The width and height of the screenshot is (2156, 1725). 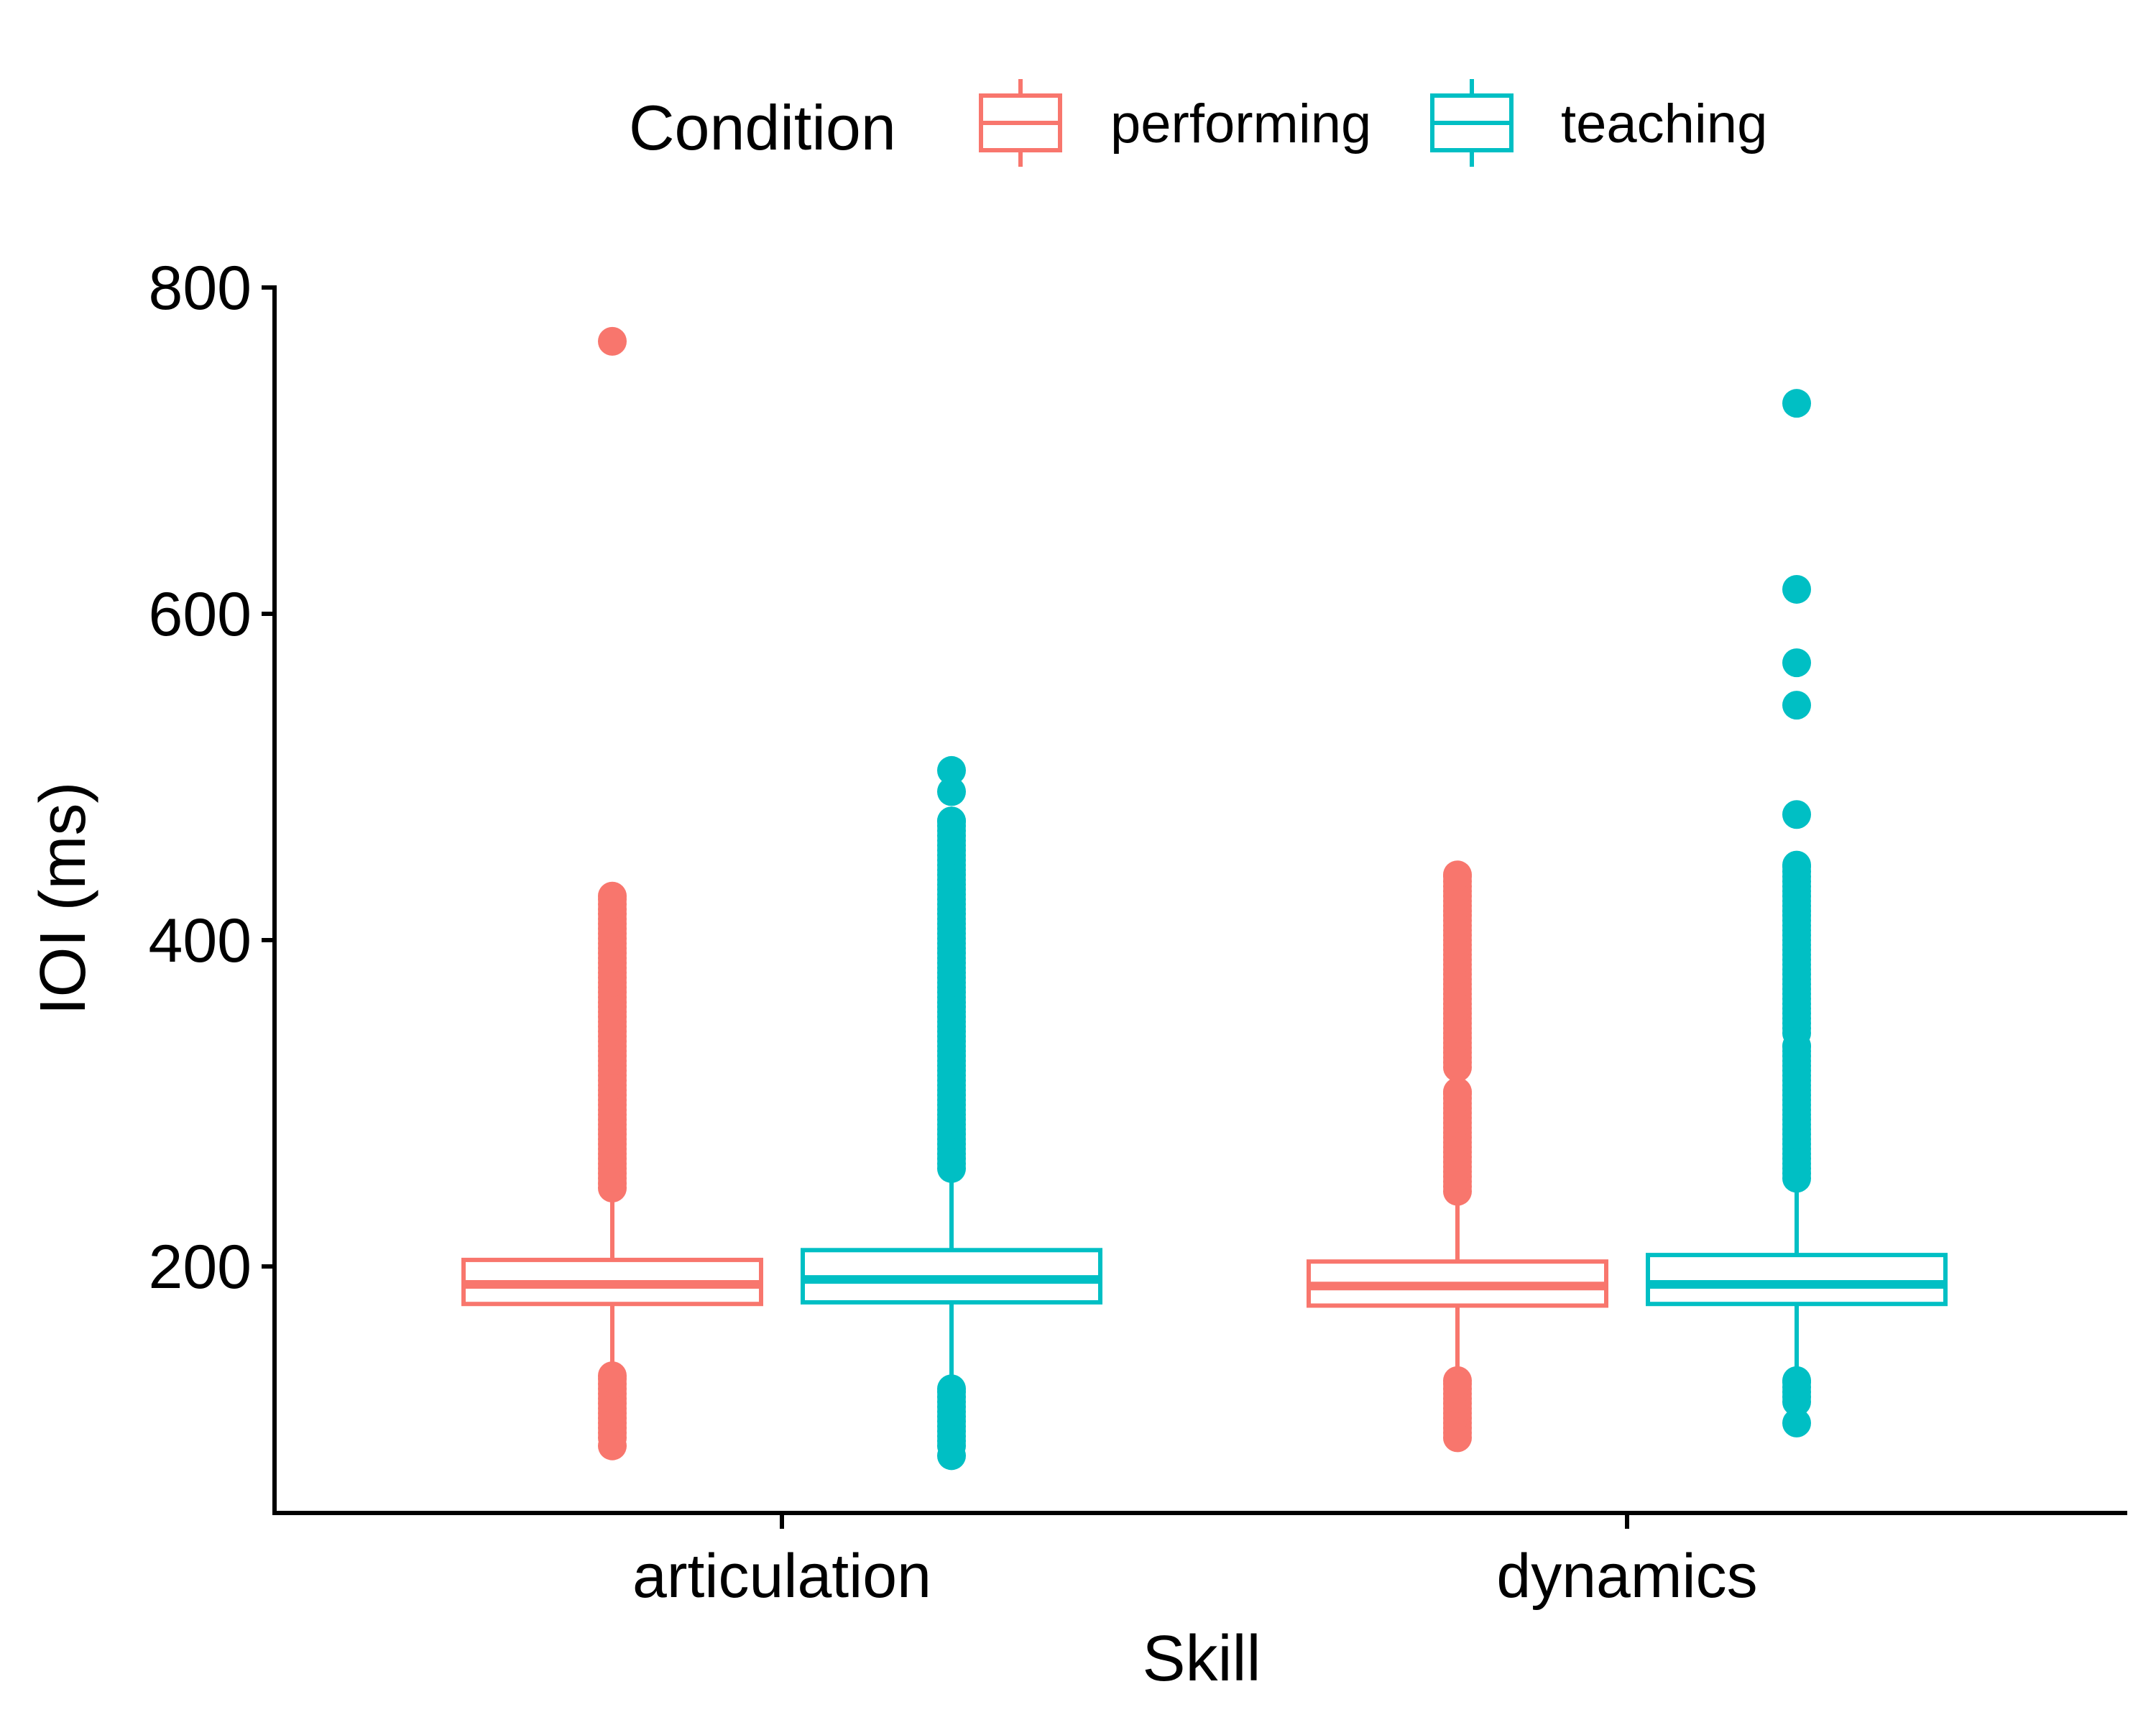 What do you see at coordinates (762, 127) in the screenshot?
I see `legend-title: Condition` at bounding box center [762, 127].